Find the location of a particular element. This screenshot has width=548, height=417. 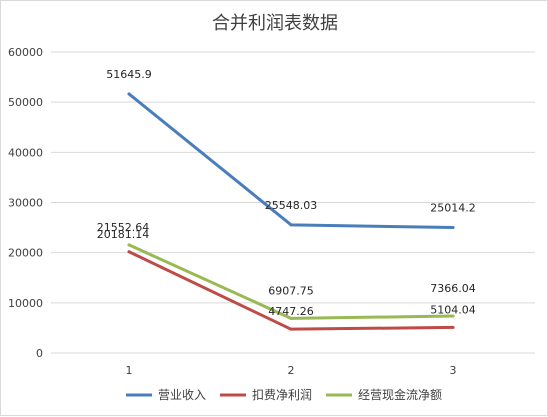

x-axis-ticks: 1 2 3 is located at coordinates (291, 370).